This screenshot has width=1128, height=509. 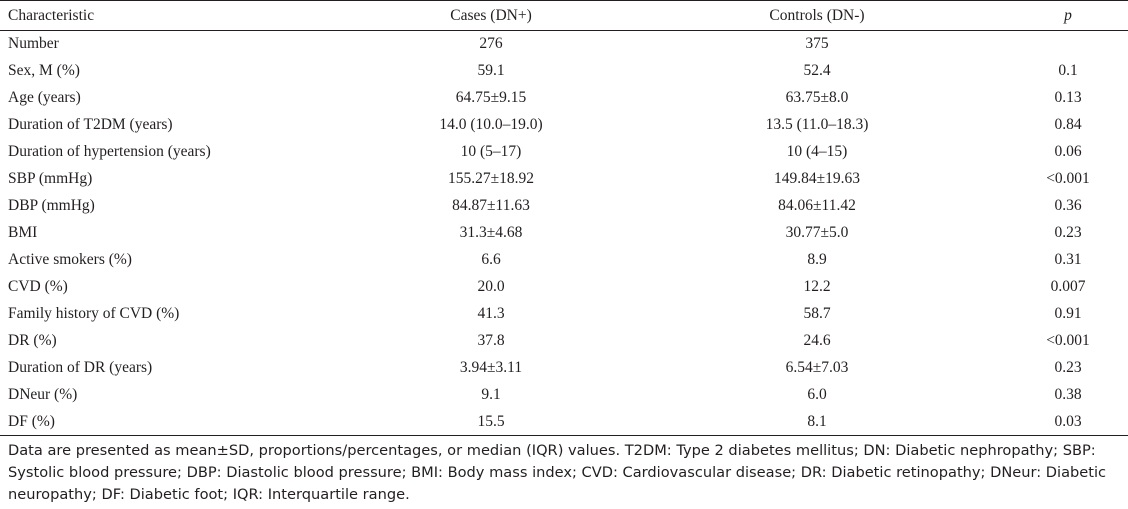 What do you see at coordinates (817, 422) in the screenshot?
I see `row-controls-value: 8.1` at bounding box center [817, 422].